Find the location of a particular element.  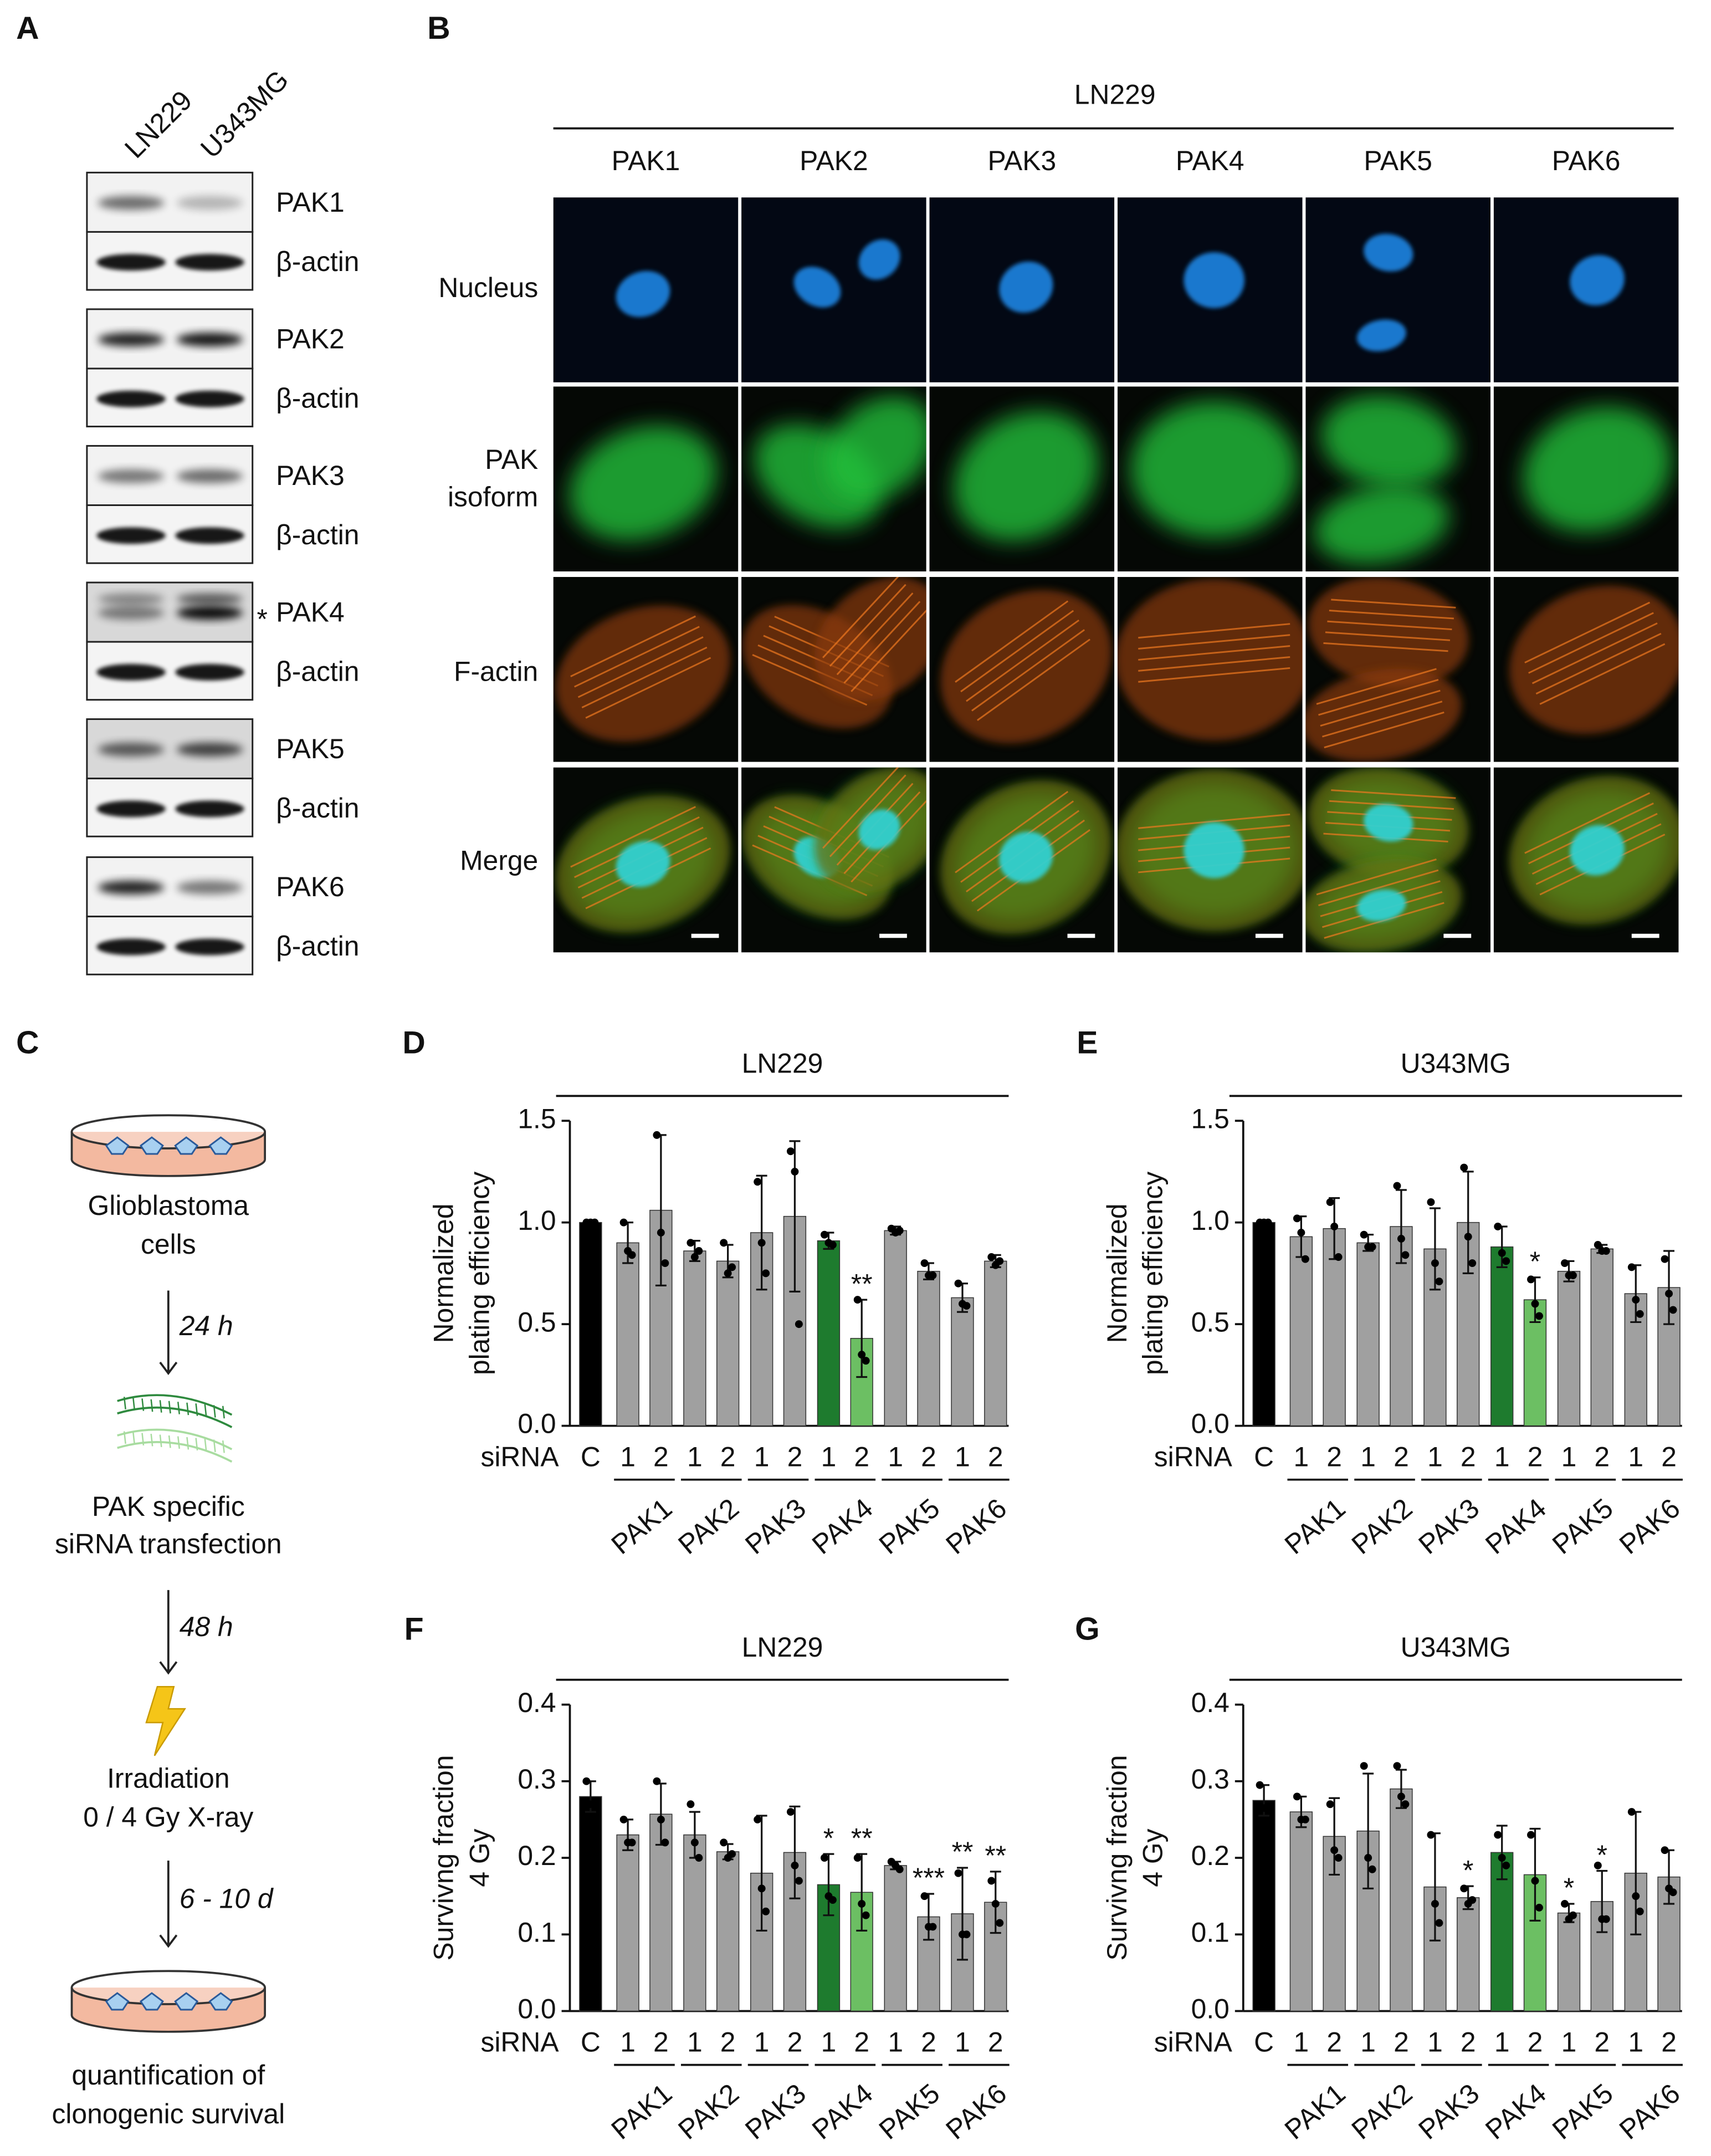

cell-pak is located at coordinates (1381, 524).